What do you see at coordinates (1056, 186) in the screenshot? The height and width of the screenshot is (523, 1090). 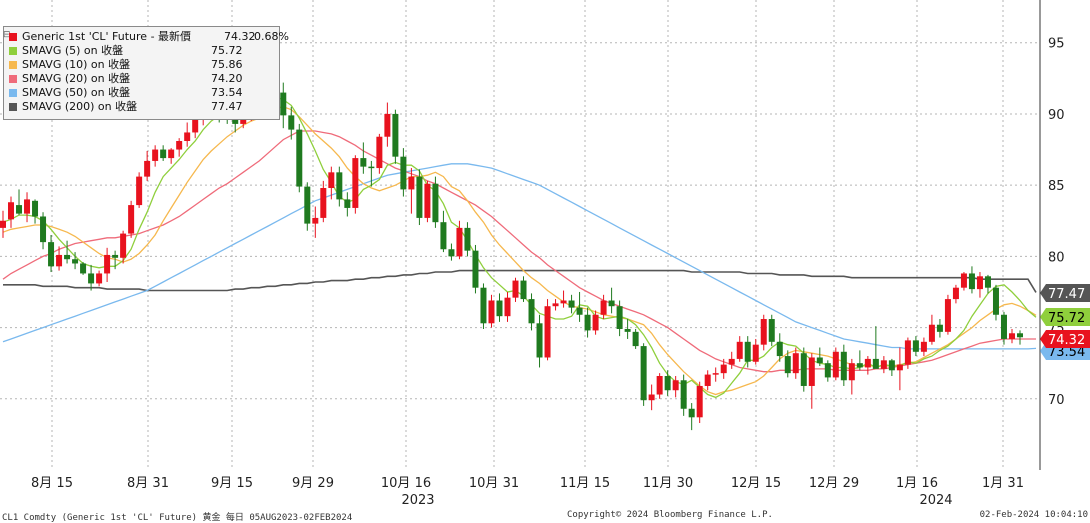 I see `y-tick-label: 85` at bounding box center [1056, 186].